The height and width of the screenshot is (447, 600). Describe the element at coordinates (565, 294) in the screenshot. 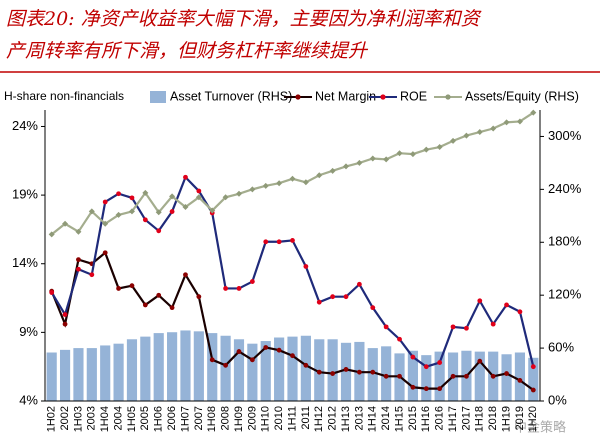

I see `y2-tick-label: 120%` at that location.